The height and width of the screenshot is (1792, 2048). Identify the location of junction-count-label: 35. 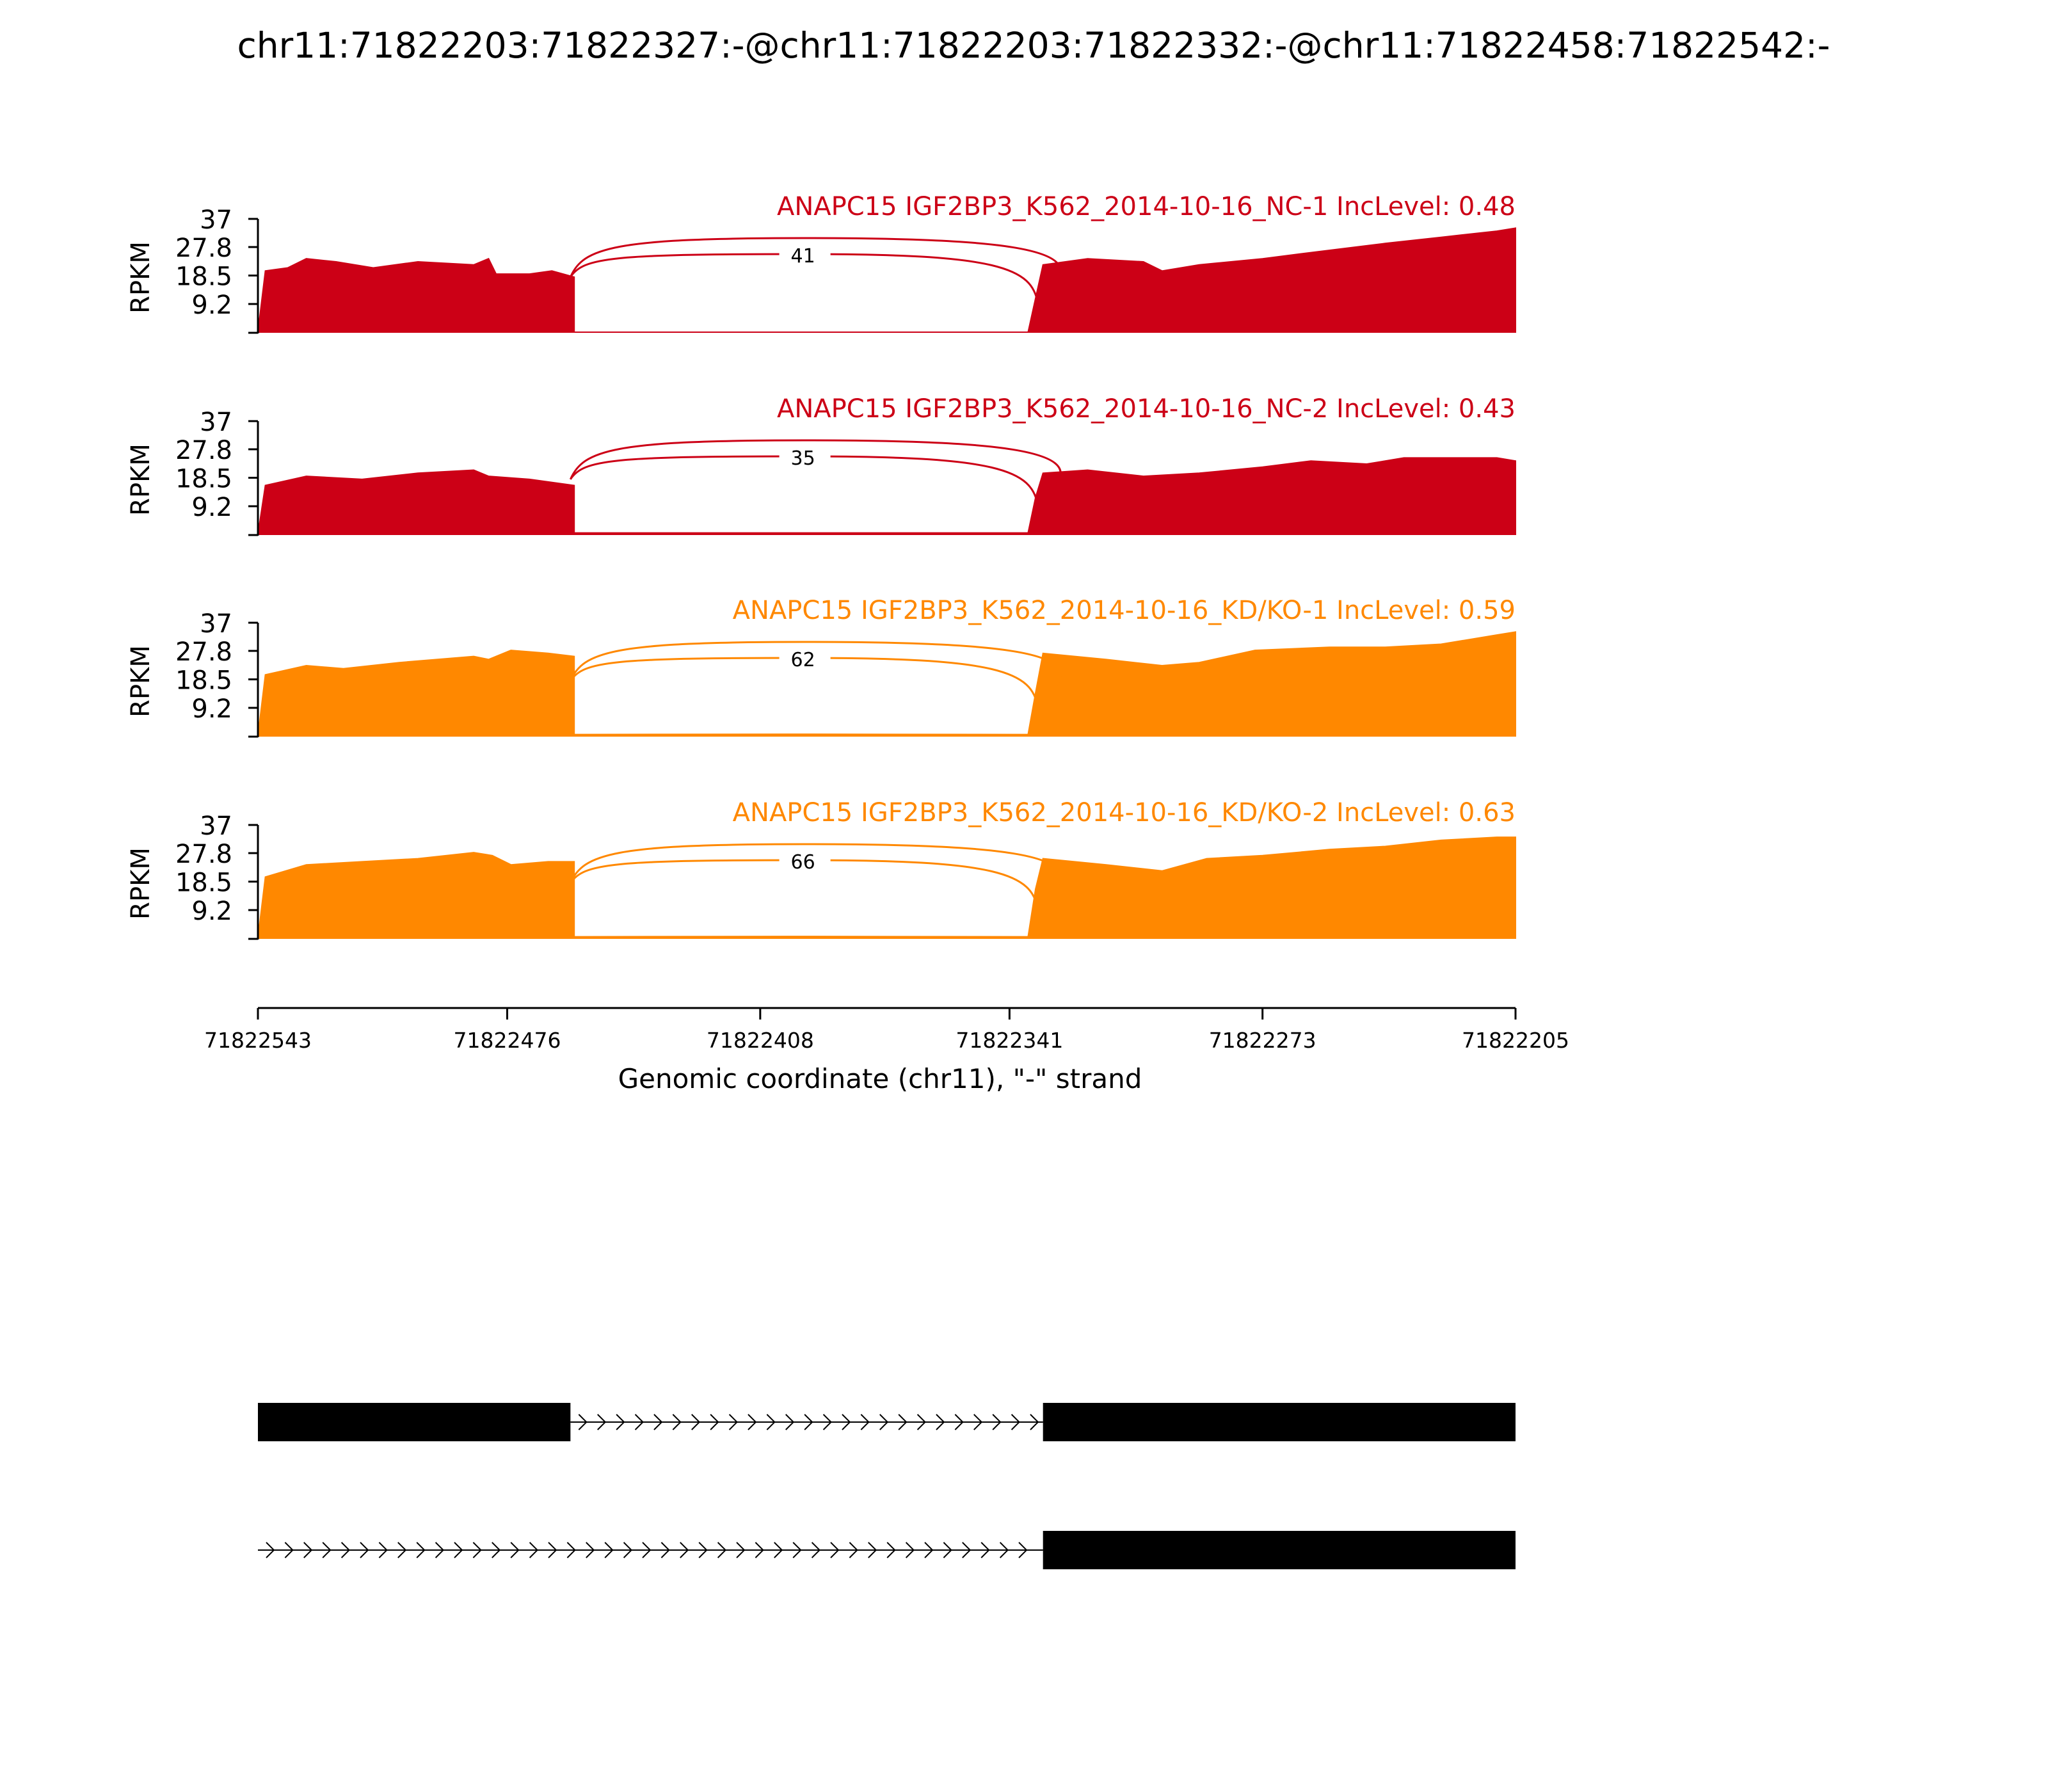
(803, 458).